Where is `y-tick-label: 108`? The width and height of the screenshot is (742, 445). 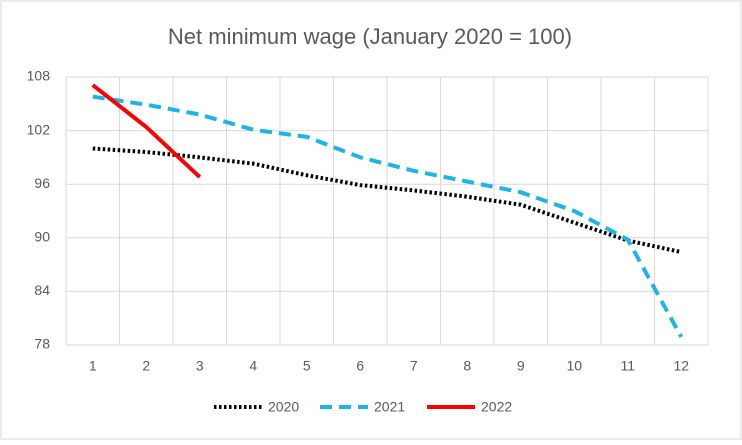 y-tick-label: 108 is located at coordinates (39, 76).